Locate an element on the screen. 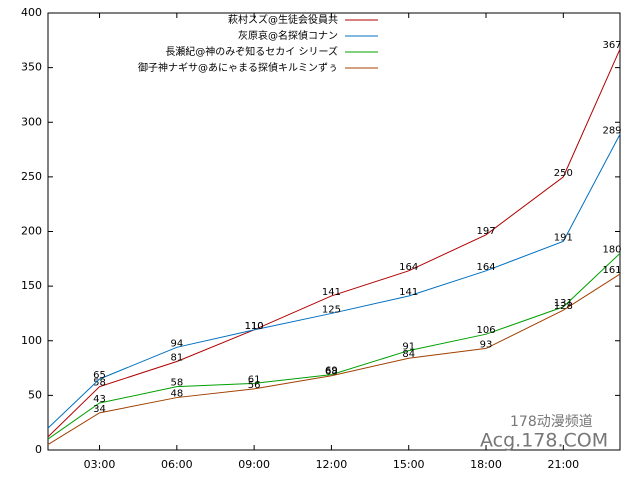  data-label: 191 is located at coordinates (563, 237).